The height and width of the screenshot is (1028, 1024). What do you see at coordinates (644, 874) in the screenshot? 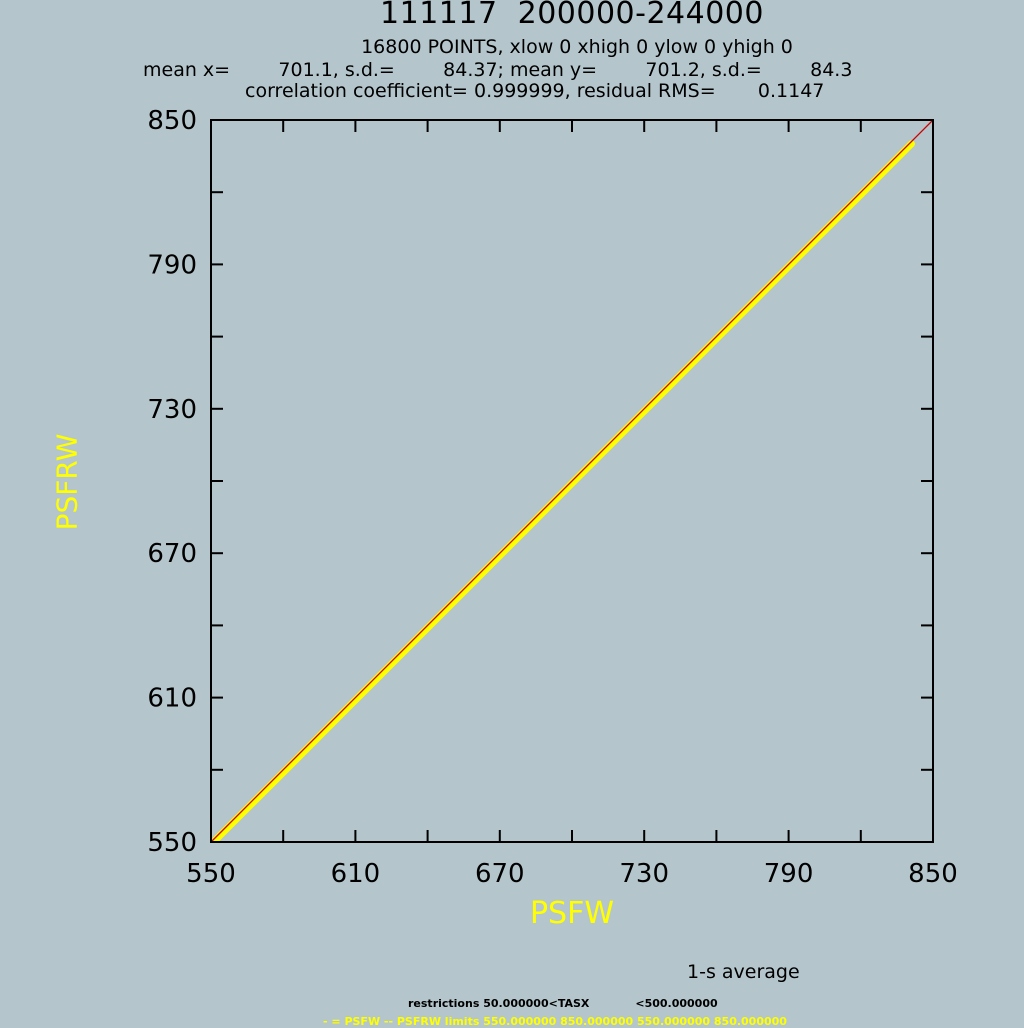
I see `x-tick-label: 730` at bounding box center [644, 874].